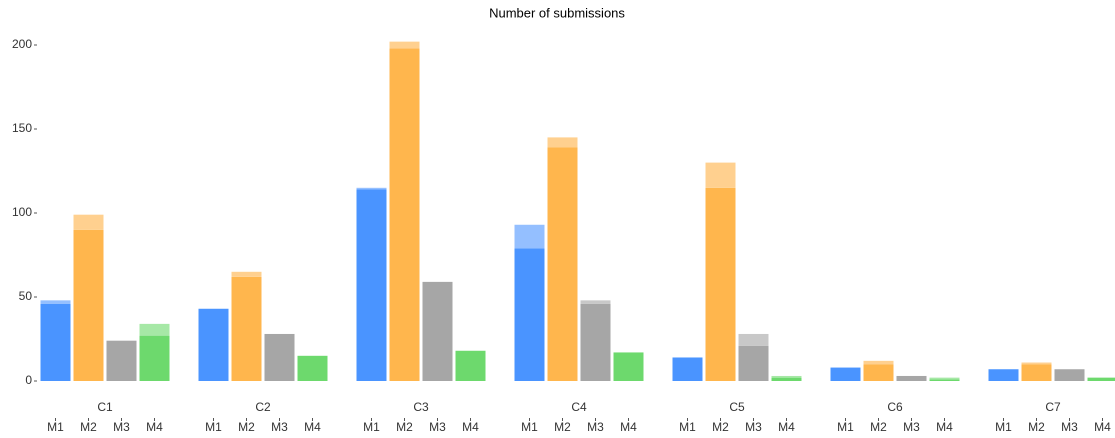 The width and height of the screenshot is (1115, 438). Describe the element at coordinates (1053, 407) in the screenshot. I see `group-label: C7` at that location.